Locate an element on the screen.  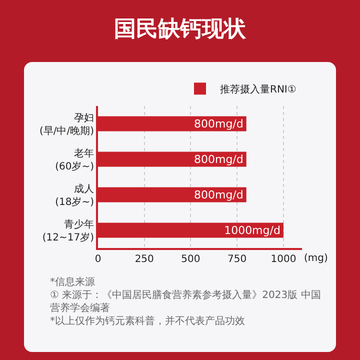
text: *以上仅作为钙元素科普，并不代表产品功效 is located at coordinates (148, 321).